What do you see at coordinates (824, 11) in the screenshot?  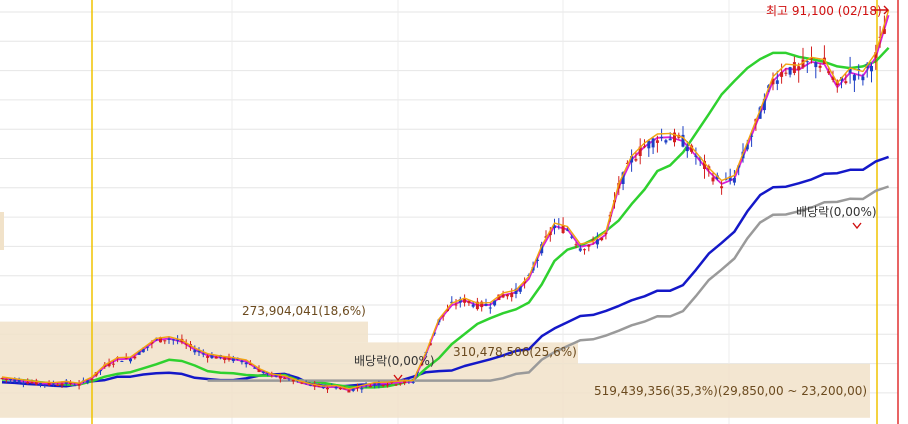 I see `high-price-label: 최고 91,100 (02/18)` at bounding box center [824, 11].